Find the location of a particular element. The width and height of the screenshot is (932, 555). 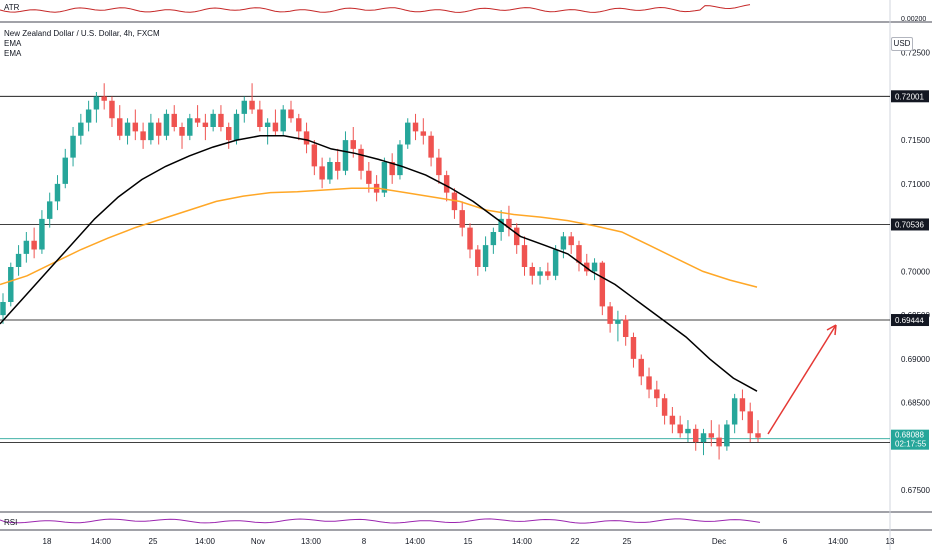

currency-button: USD is located at coordinates (902, 44).